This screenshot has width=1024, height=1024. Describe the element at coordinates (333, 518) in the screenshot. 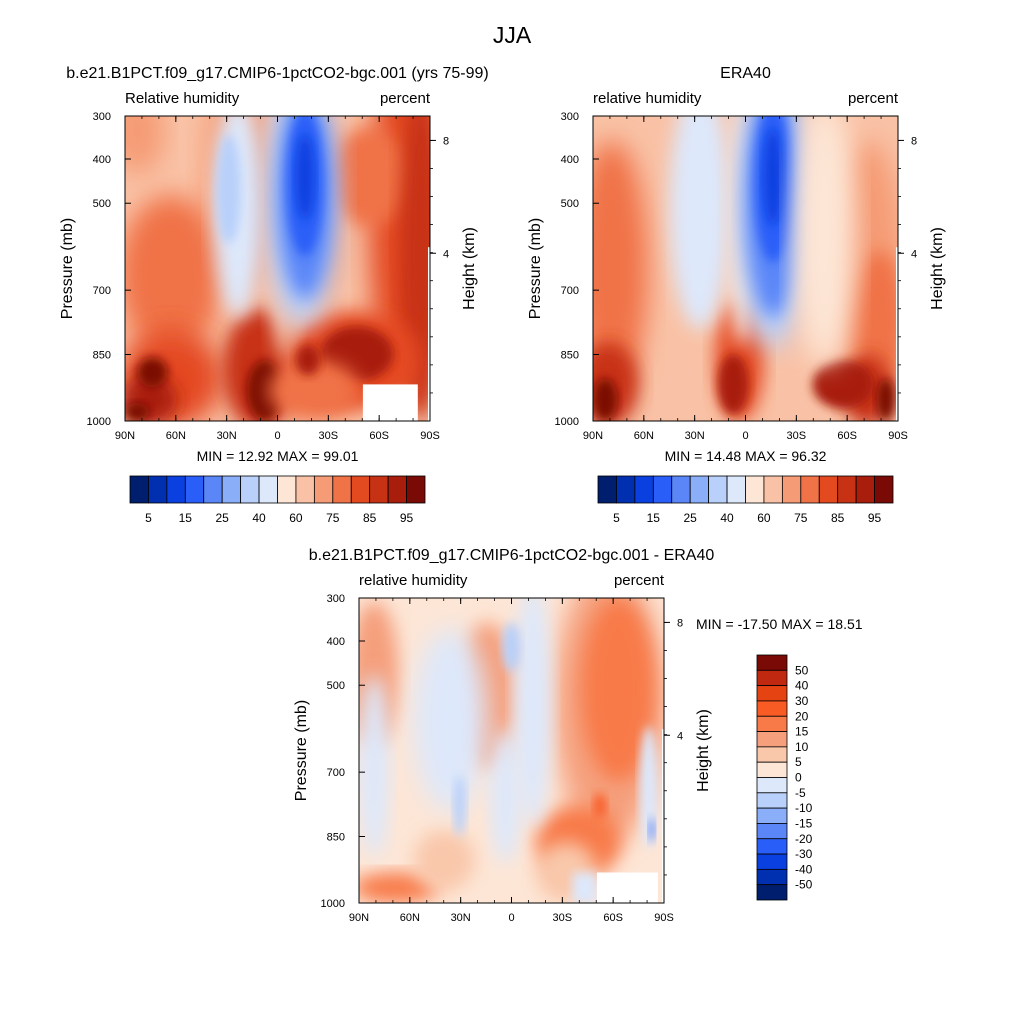

I see `colorbar-label: 75` at that location.